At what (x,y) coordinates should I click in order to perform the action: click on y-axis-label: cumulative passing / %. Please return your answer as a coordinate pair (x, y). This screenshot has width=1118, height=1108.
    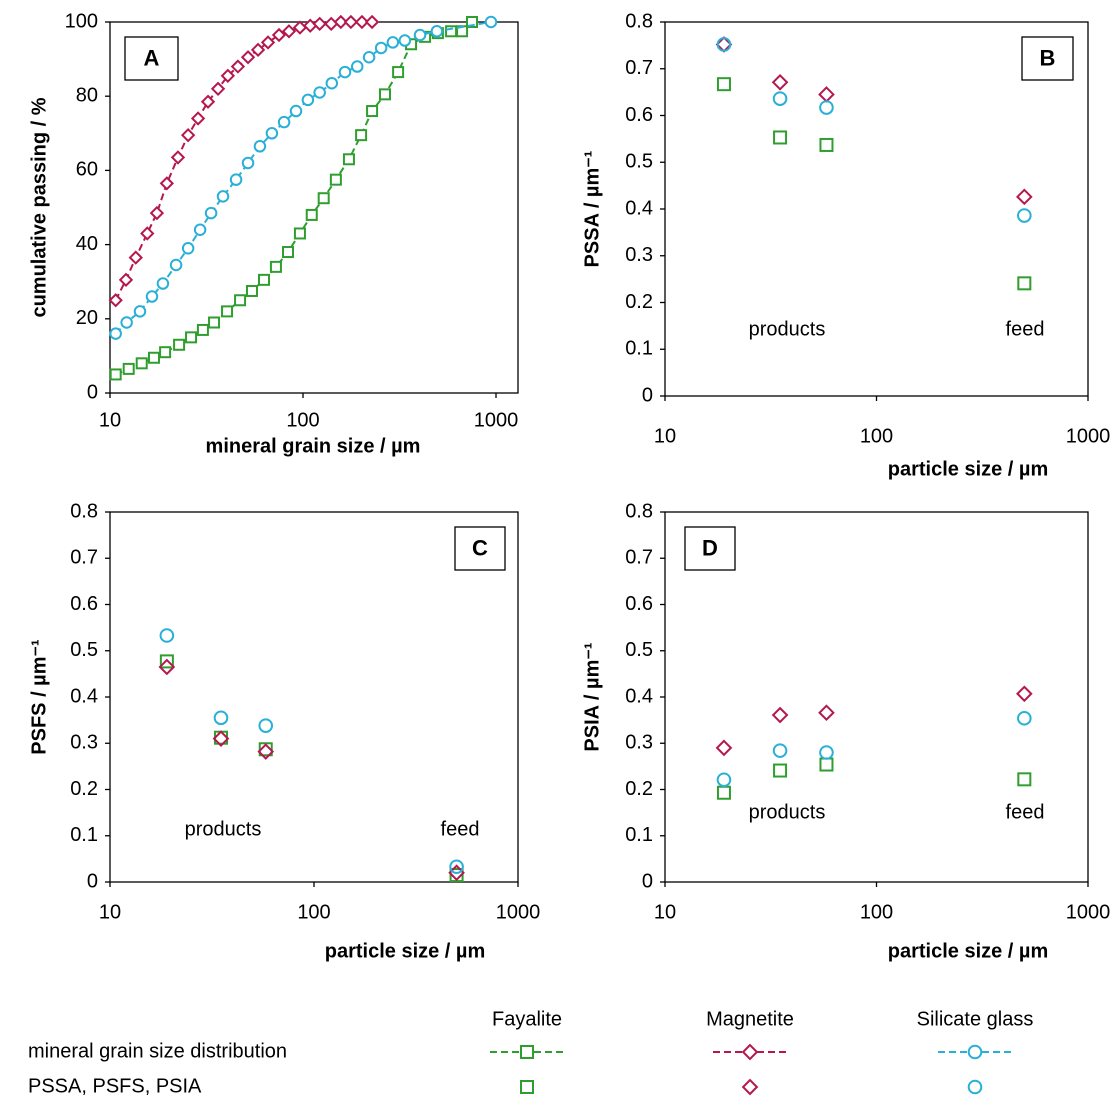
    Looking at the image, I should click on (39, 207).